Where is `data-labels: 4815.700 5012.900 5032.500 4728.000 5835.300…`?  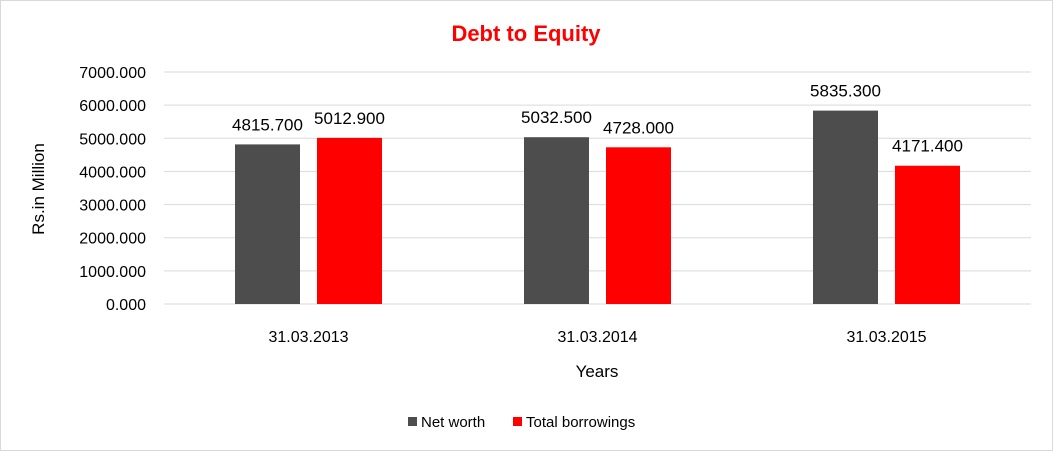
data-labels: 4815.700 5012.900 5032.500 4728.000 5835.300… is located at coordinates (597, 119).